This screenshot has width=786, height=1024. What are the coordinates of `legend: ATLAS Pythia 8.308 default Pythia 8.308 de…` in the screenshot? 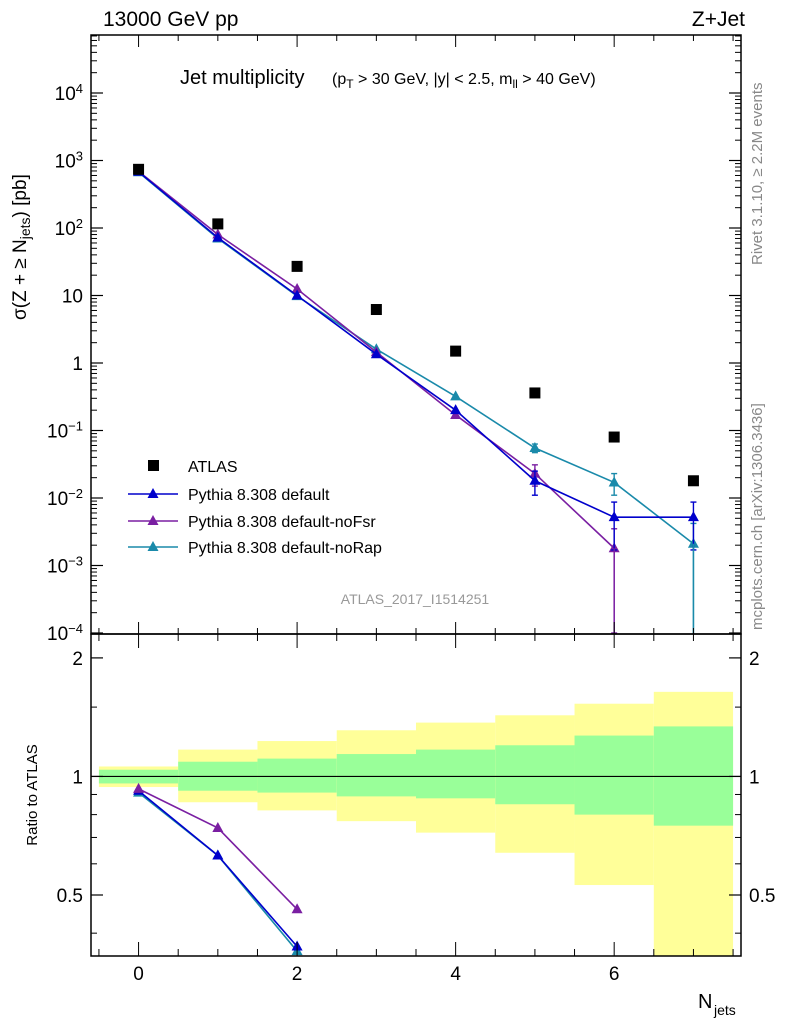 It's located at (255, 508).